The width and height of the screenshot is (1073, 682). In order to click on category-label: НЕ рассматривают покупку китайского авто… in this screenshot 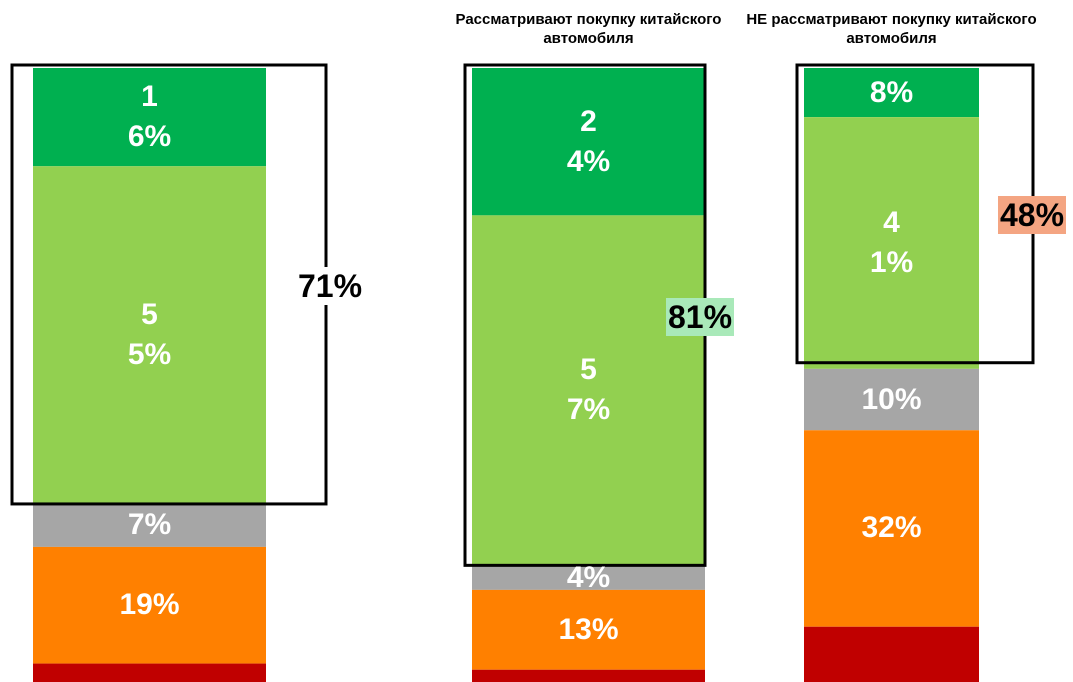, I will do `click(891, 29)`.